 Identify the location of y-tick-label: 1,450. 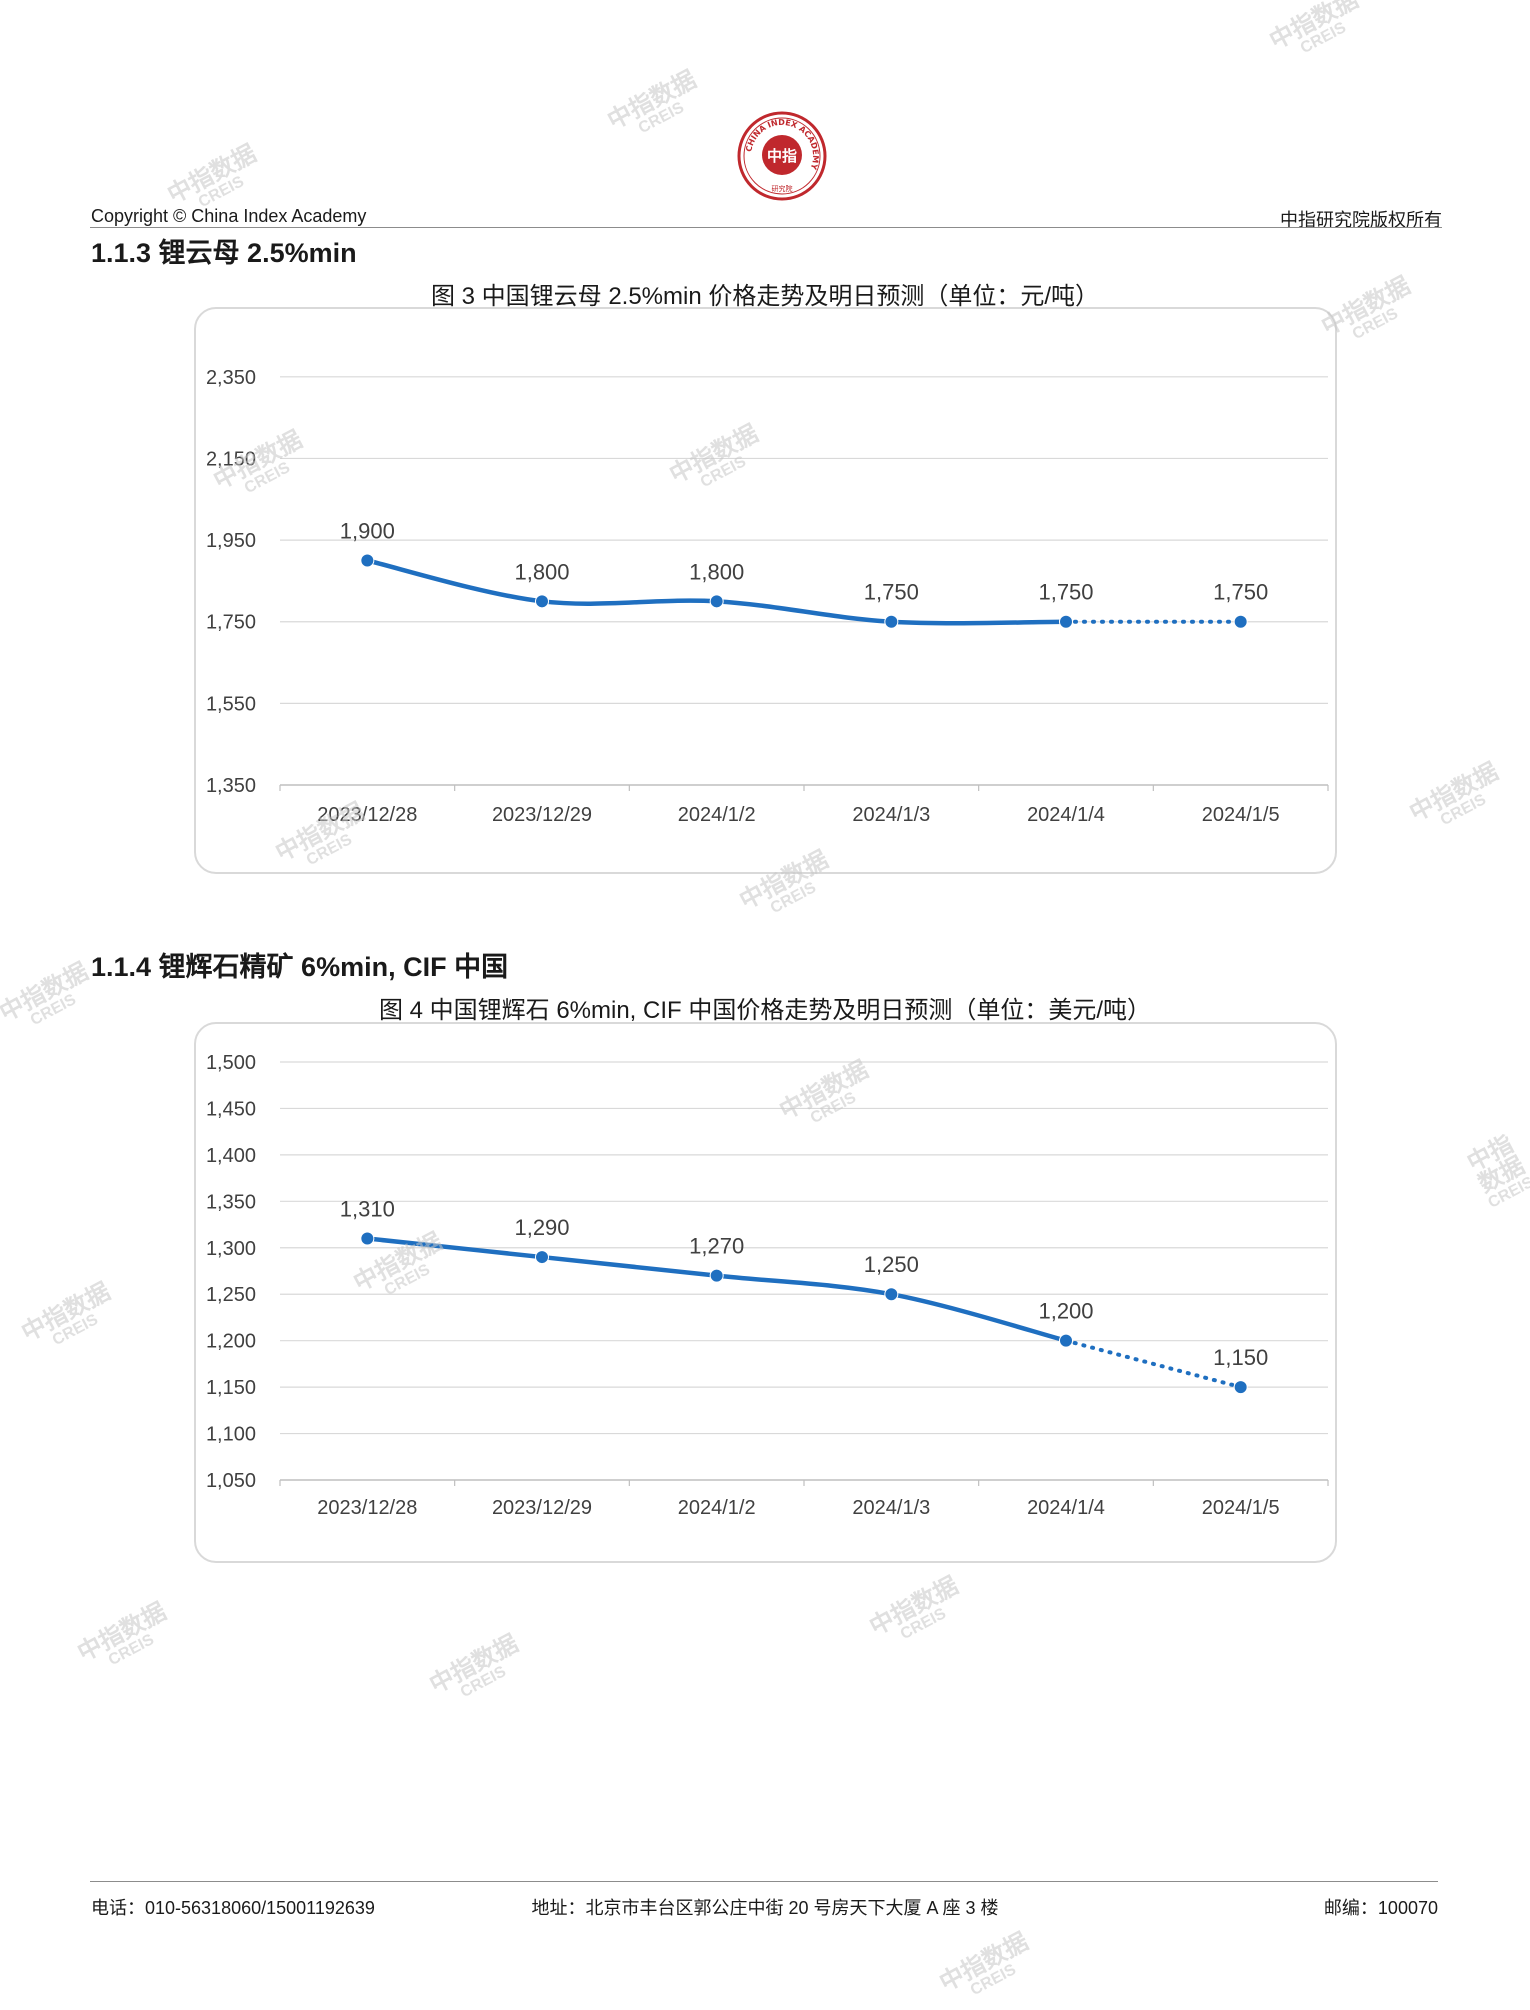
(231, 1109).